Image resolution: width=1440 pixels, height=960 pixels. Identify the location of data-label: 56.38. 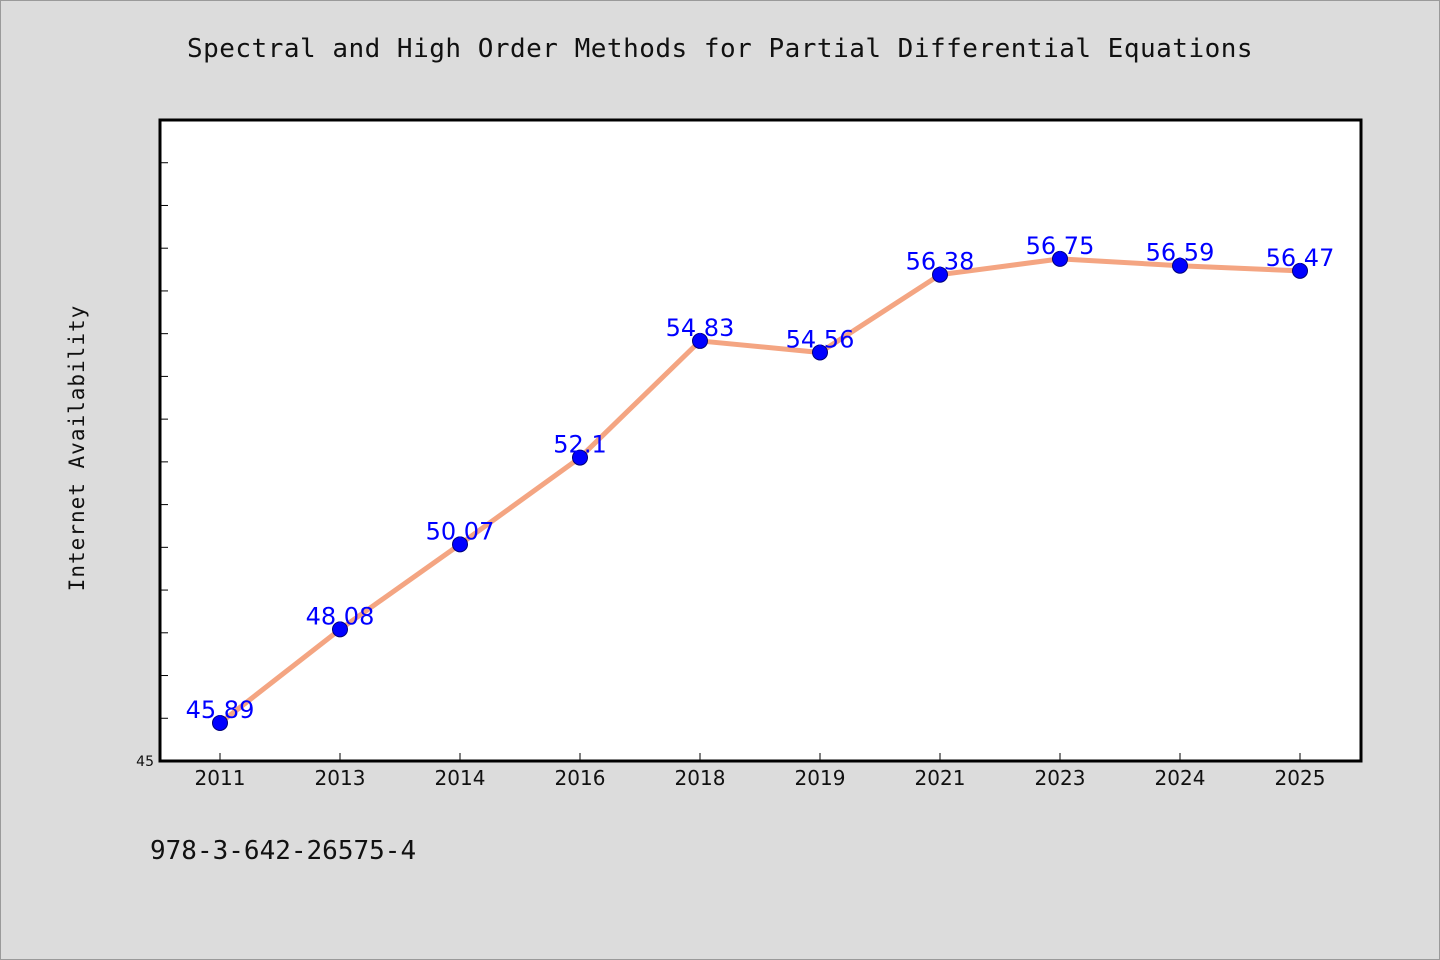
(940, 262).